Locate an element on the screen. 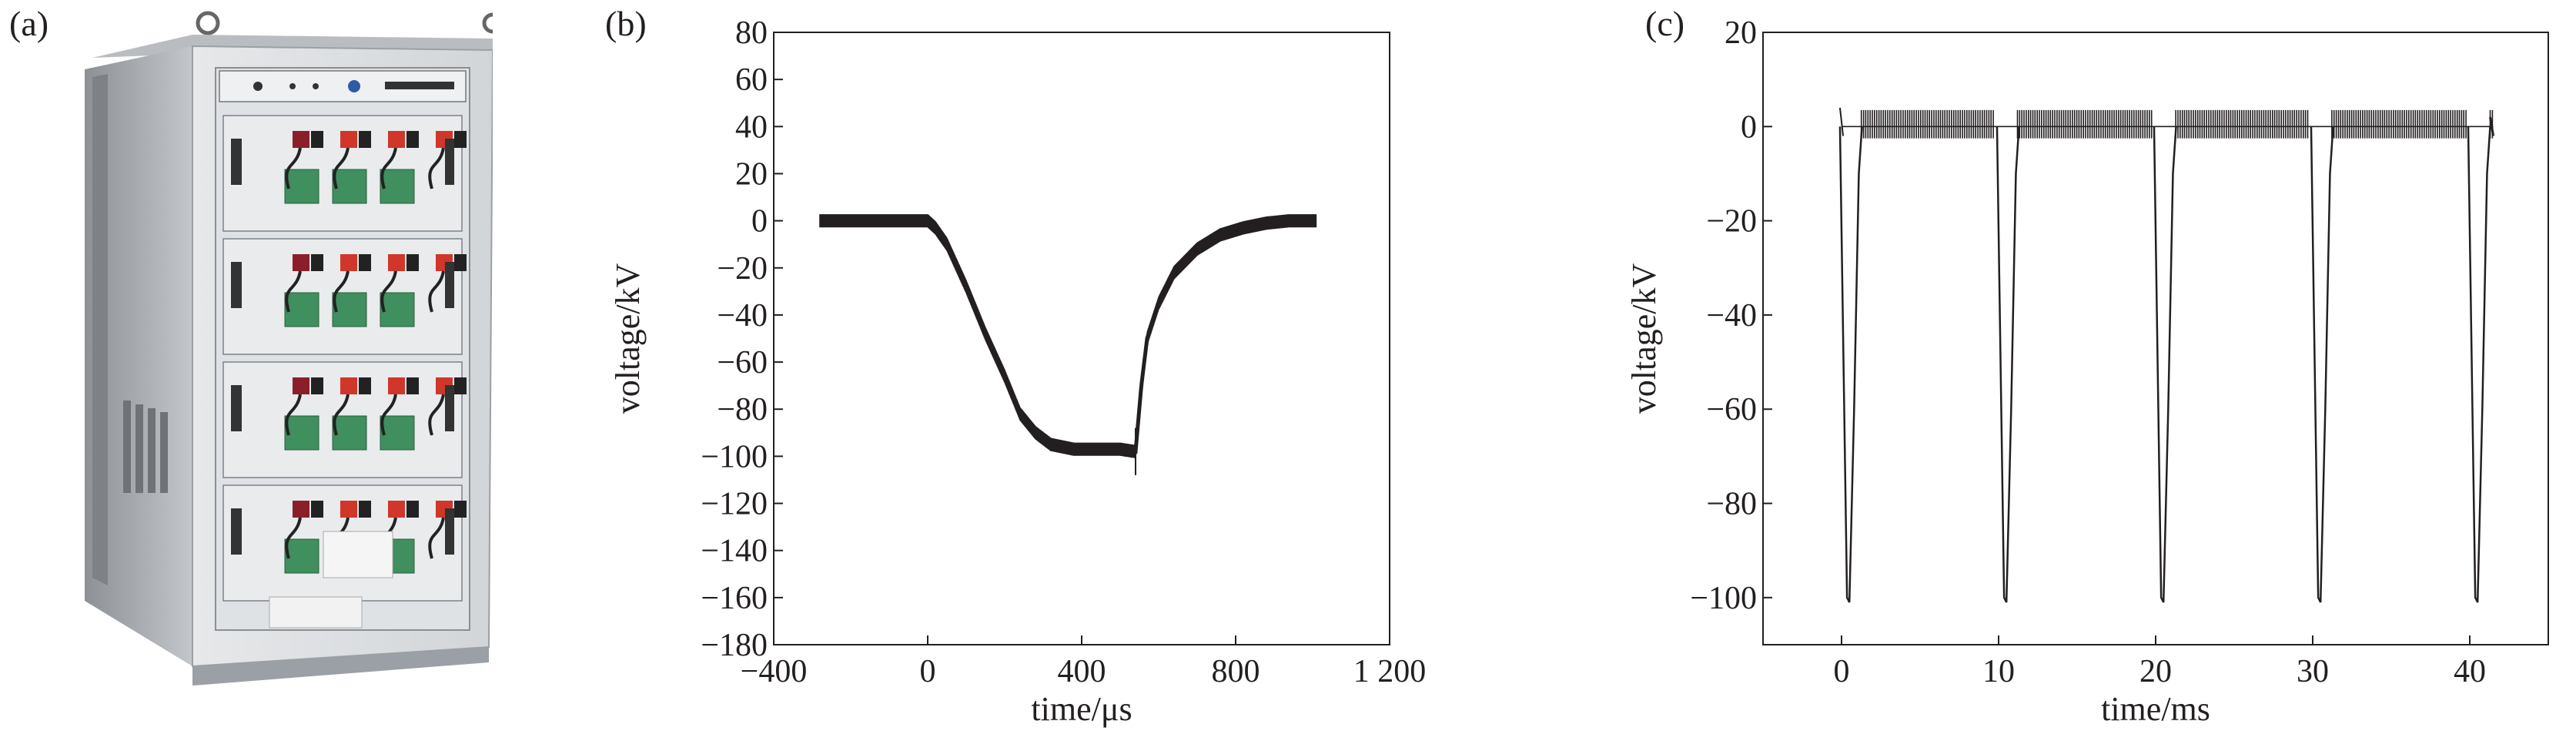 Image resolution: width=2576 pixels, height=751 pixels. y-tick-label: −140 is located at coordinates (735, 551).